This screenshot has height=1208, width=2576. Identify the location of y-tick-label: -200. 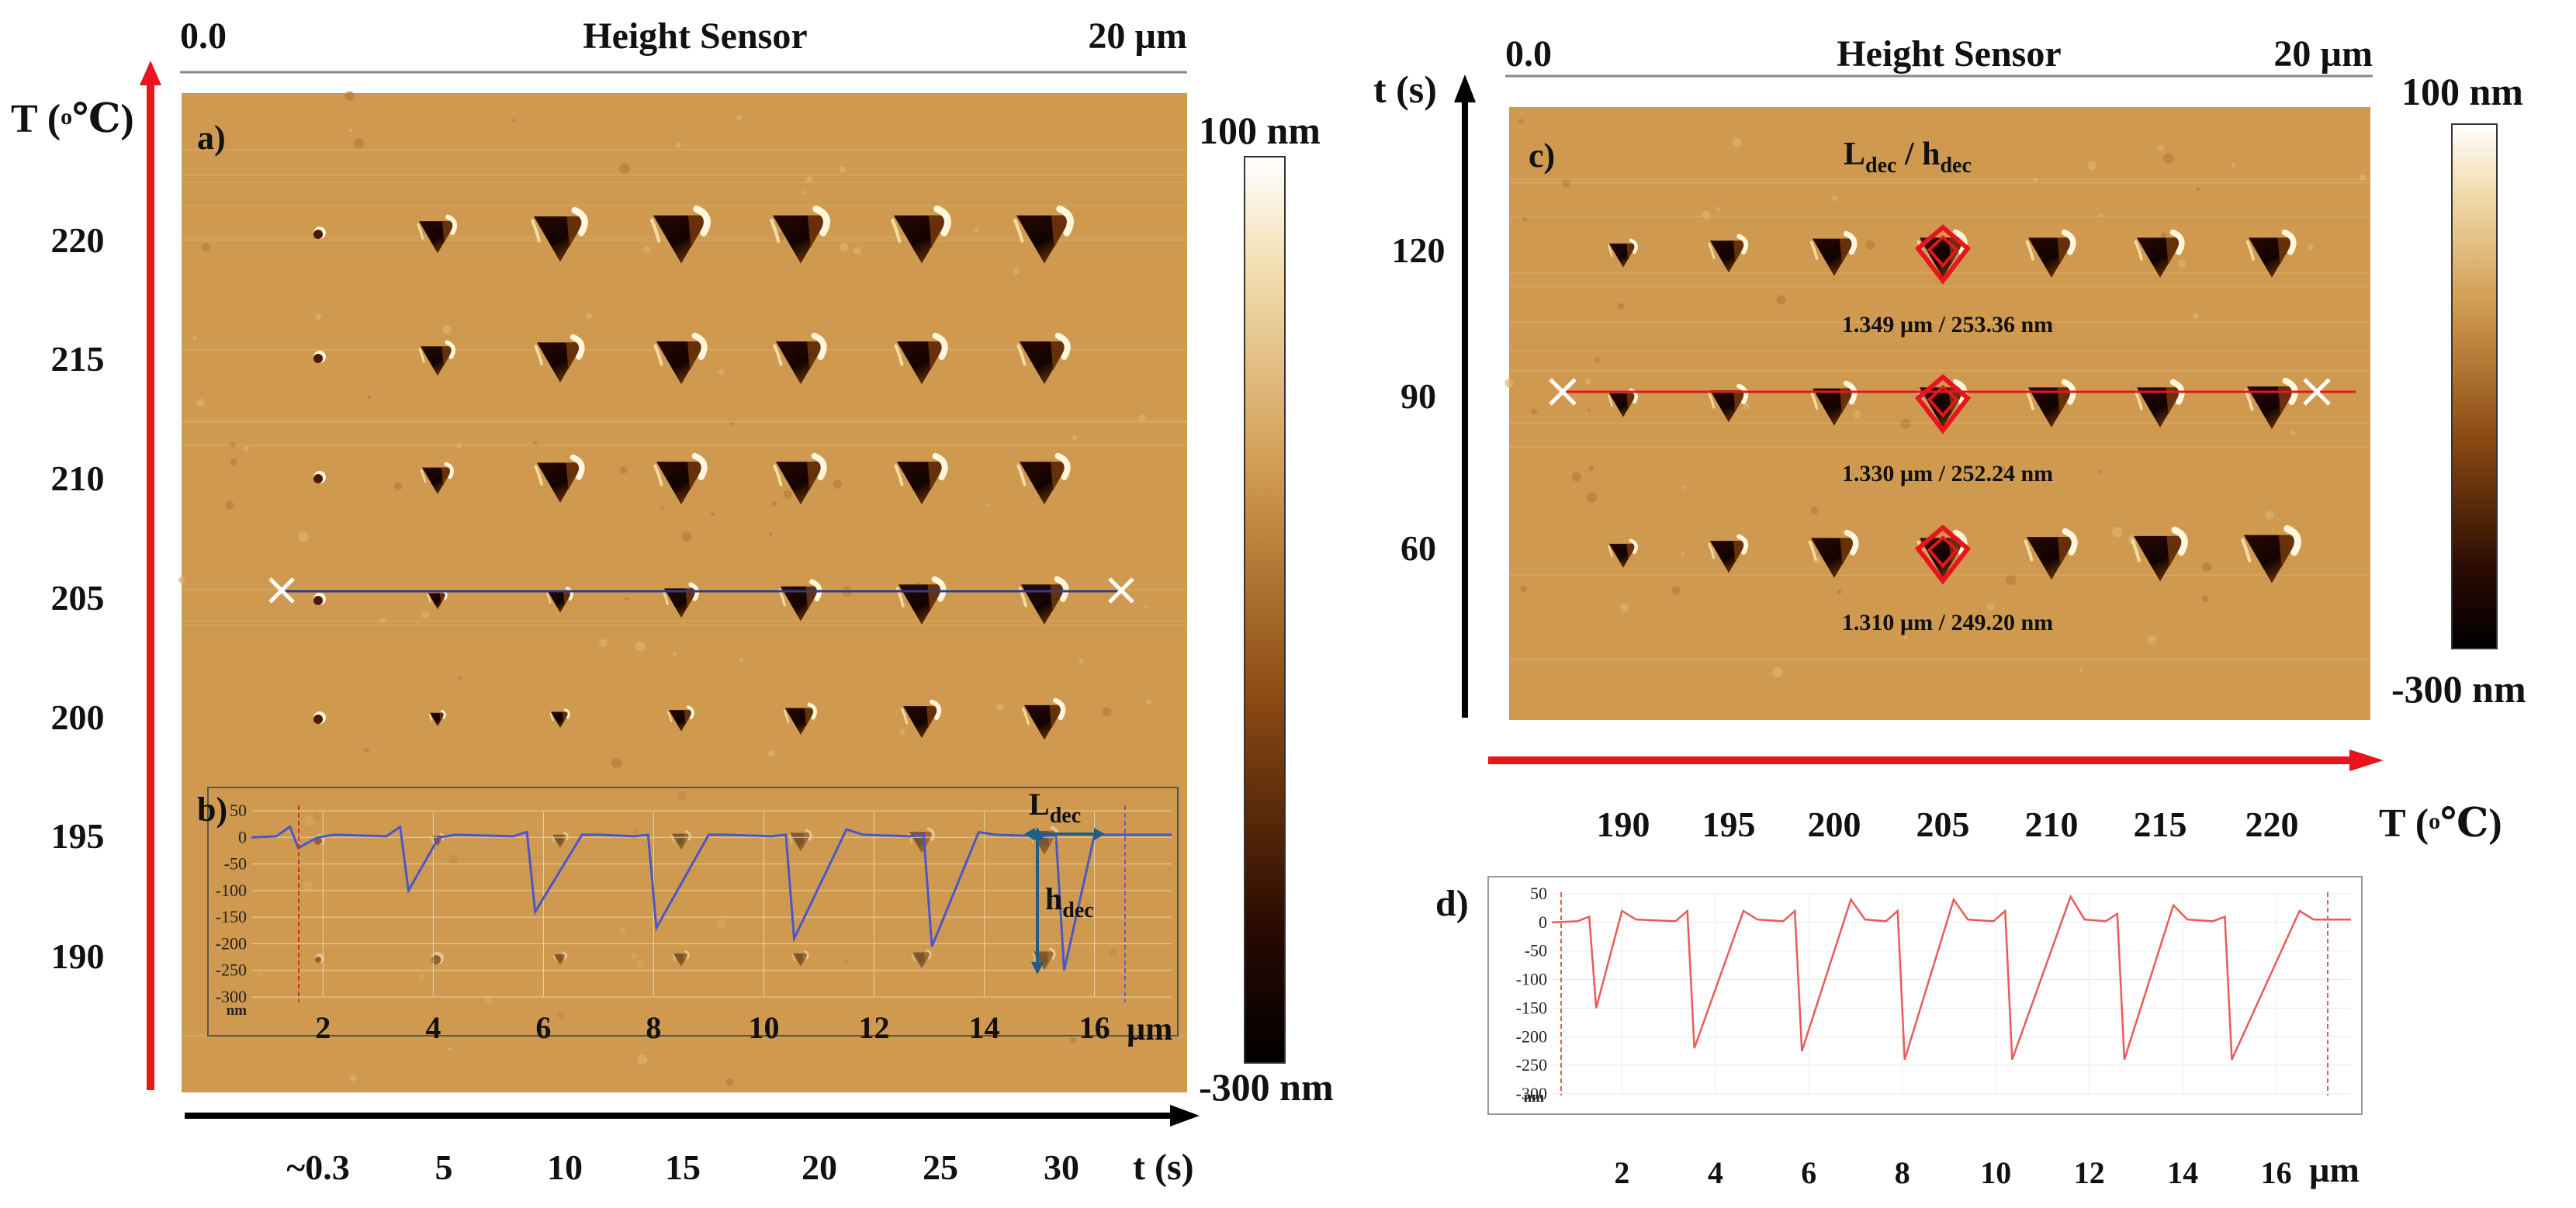
(1531, 1036).